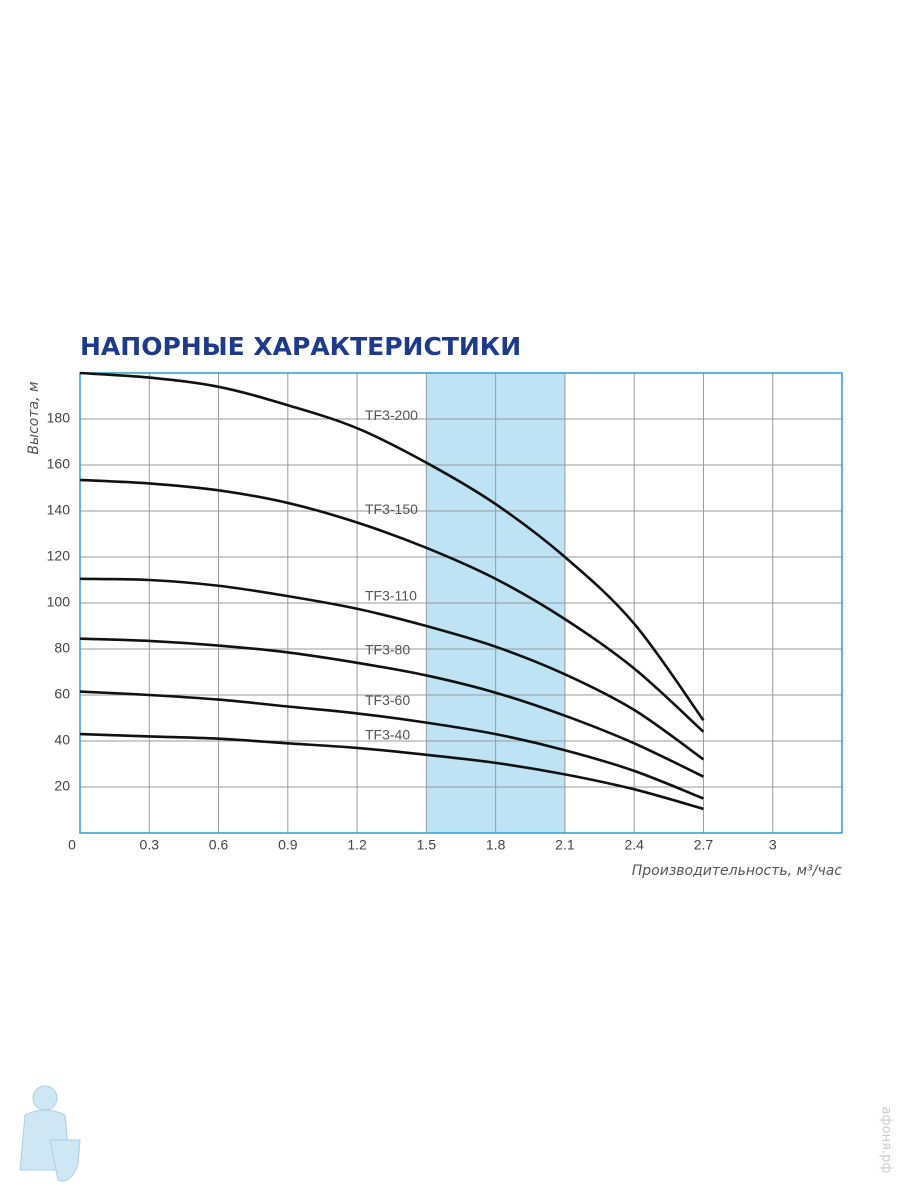 The image size is (900, 1200). What do you see at coordinates (50, 1133) in the screenshot?
I see `mascot` at bounding box center [50, 1133].